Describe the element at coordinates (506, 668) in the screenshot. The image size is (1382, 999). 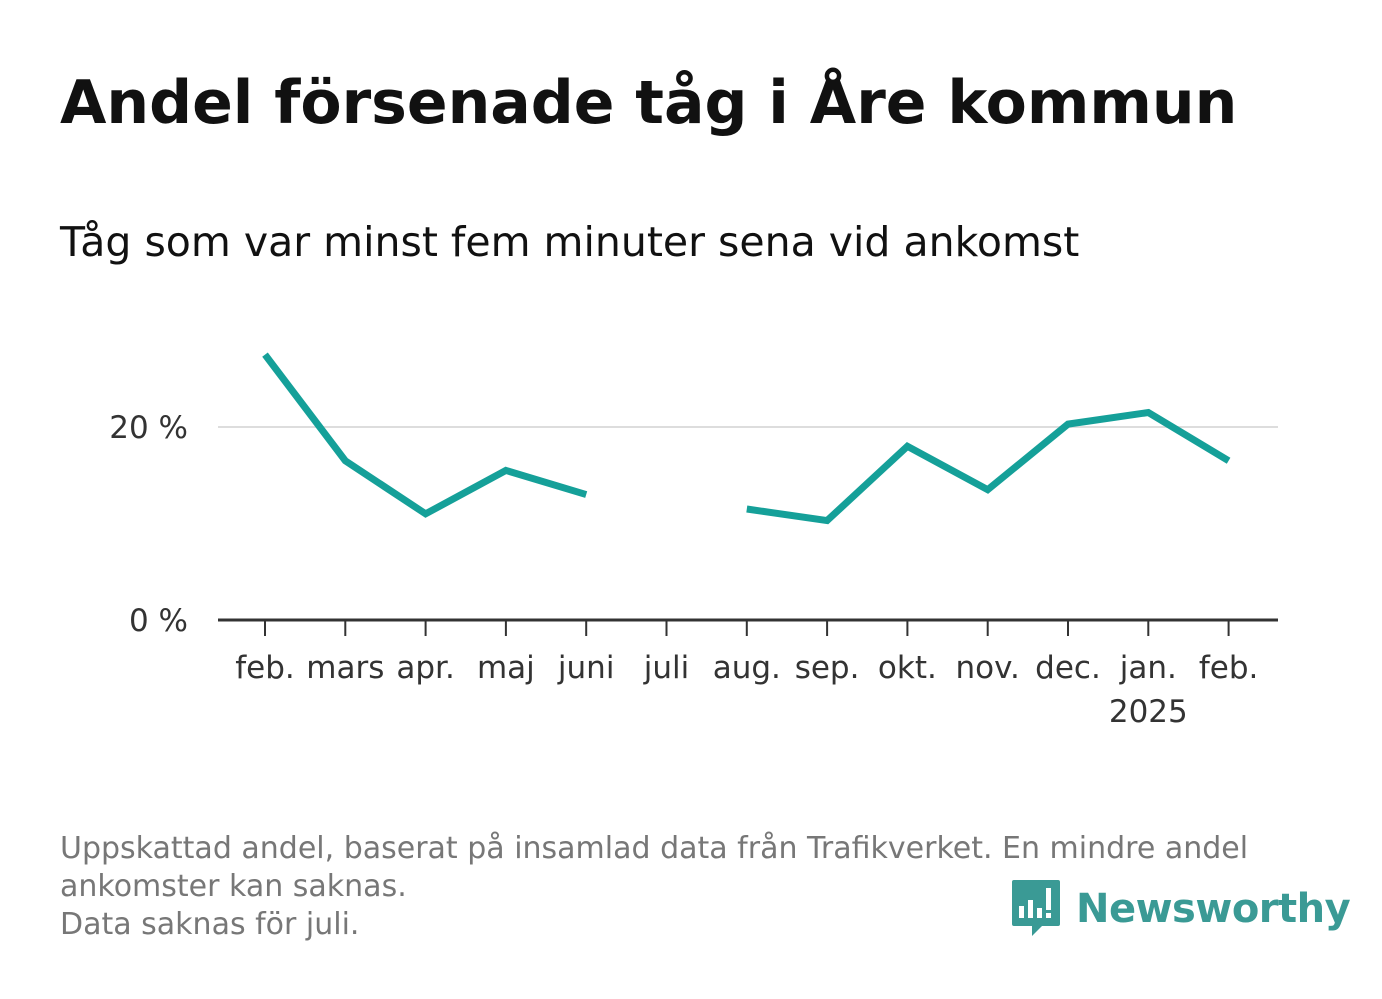
I see `x-tick-label: maj` at that location.